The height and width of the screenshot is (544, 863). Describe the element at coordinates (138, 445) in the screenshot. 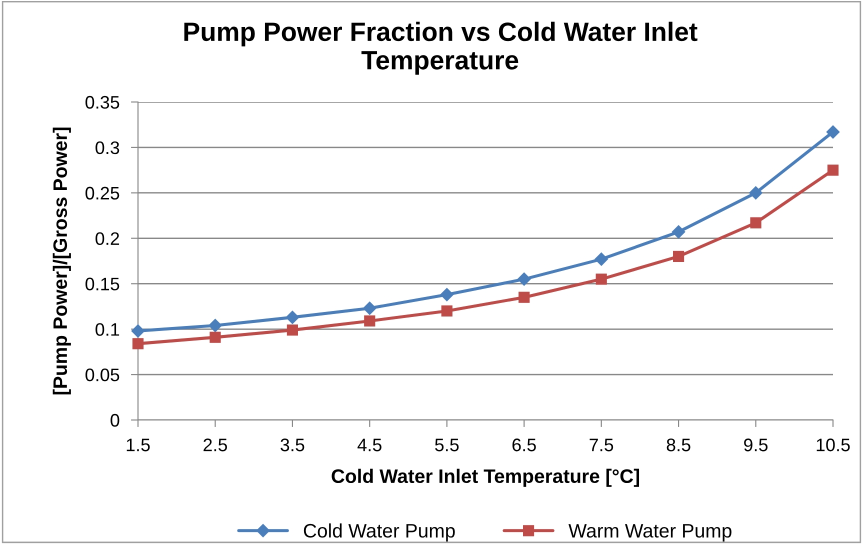

I see `x-tick-label: 1.5` at that location.